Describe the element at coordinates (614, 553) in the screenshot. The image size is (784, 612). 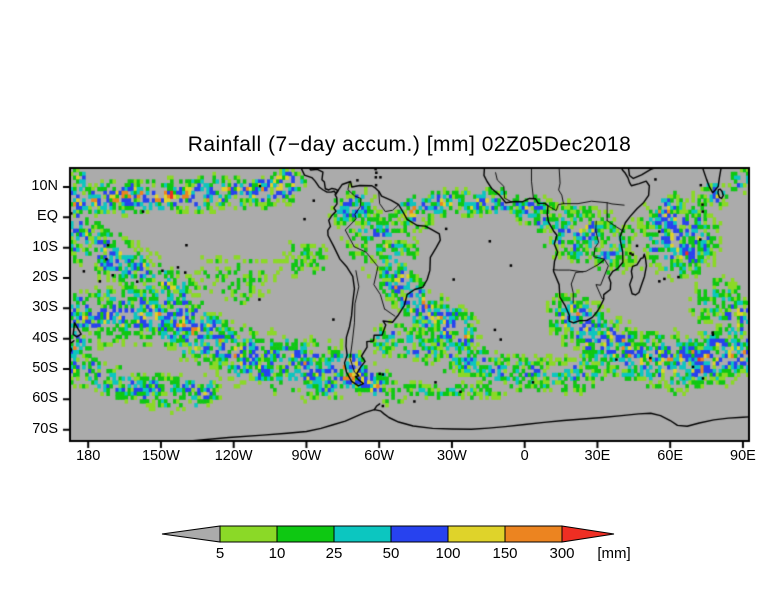
I see `colorbar-unit-label: [mm]` at that location.